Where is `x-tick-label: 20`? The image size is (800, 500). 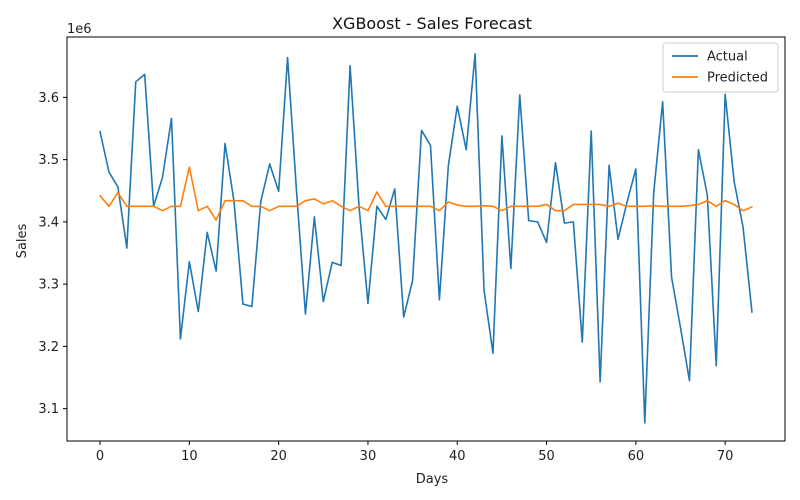
x-tick-label: 20 is located at coordinates (278, 456).